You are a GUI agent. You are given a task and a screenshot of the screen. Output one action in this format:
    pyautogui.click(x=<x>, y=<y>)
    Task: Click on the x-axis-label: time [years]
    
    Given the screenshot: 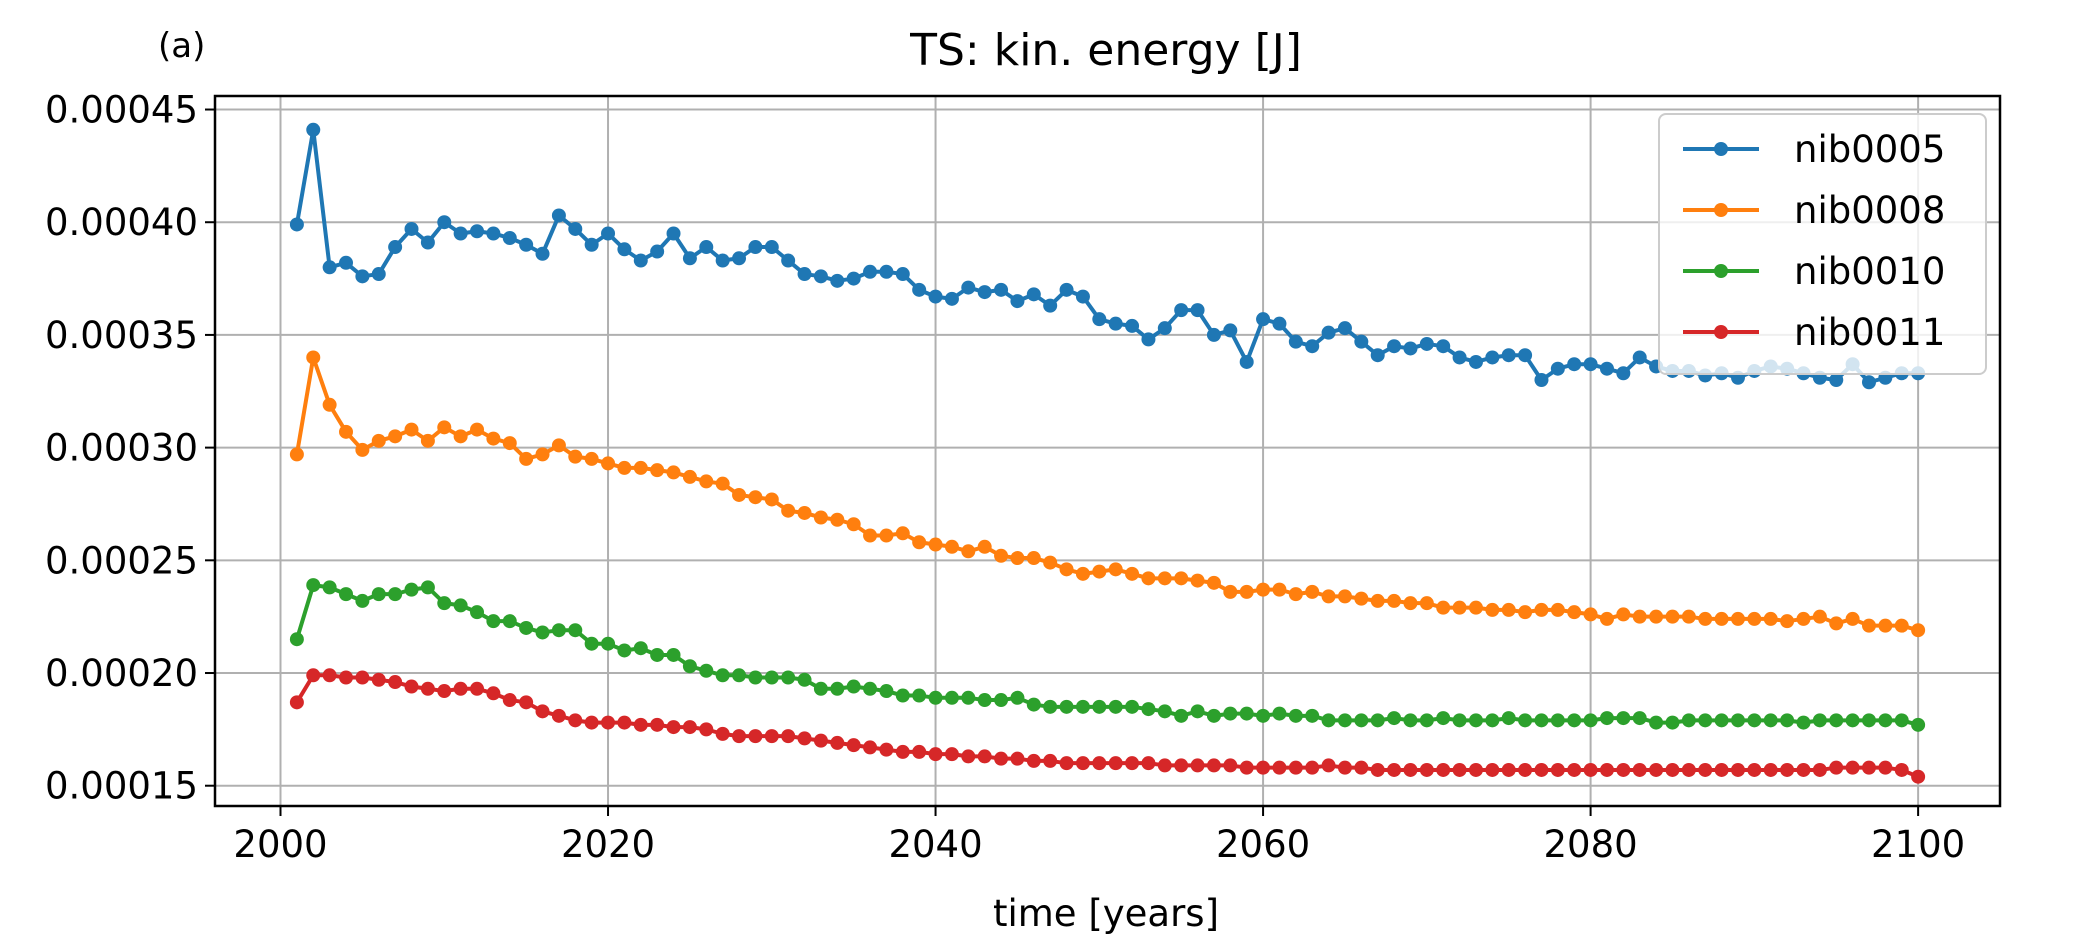 What is the action you would take?
    pyautogui.click(x=1106, y=913)
    